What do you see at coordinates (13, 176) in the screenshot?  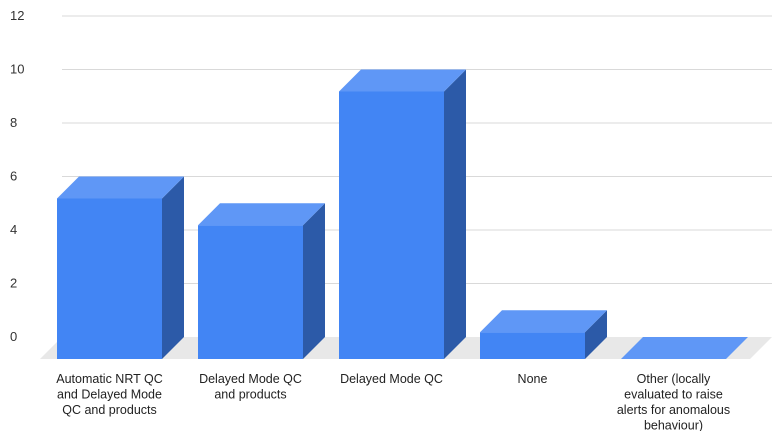 I see `y-tick-label: 6` at bounding box center [13, 176].